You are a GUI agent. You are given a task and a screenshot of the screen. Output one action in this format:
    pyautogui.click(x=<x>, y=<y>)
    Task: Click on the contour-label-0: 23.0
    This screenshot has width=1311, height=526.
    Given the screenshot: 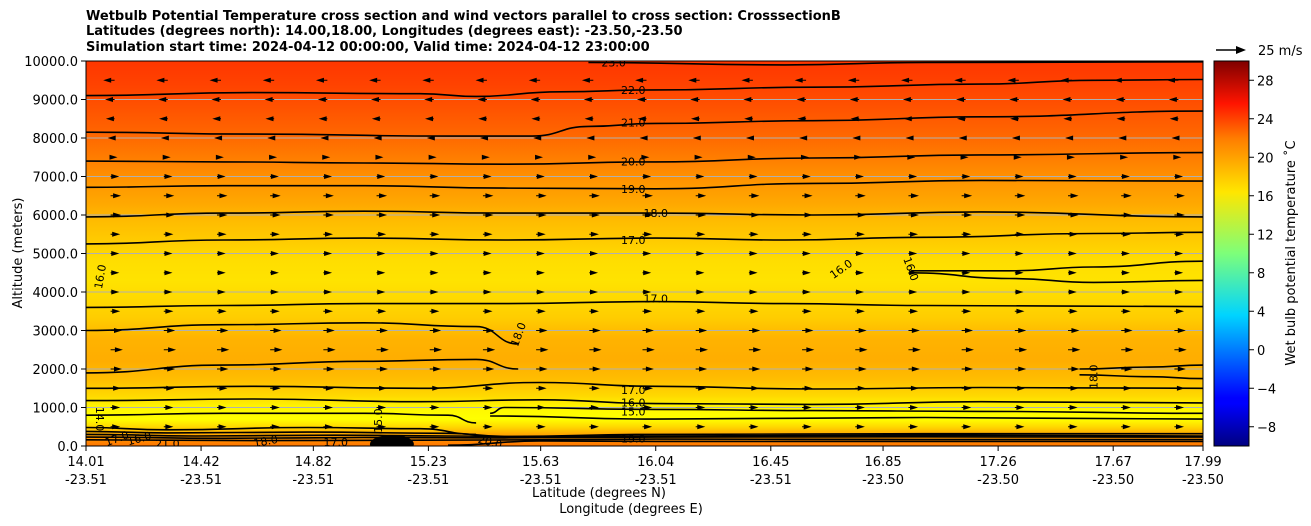 What is the action you would take?
    pyautogui.click(x=613, y=63)
    